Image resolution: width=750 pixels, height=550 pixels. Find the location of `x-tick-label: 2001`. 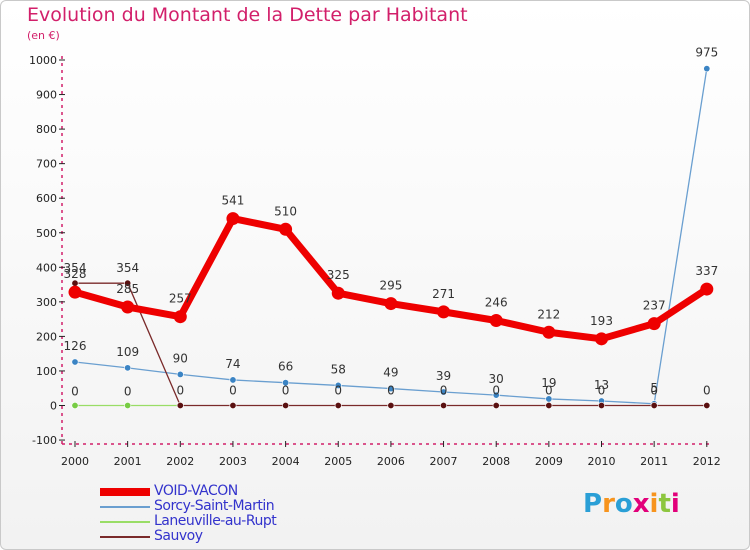

x-tick-label: 2001 is located at coordinates (128, 461).